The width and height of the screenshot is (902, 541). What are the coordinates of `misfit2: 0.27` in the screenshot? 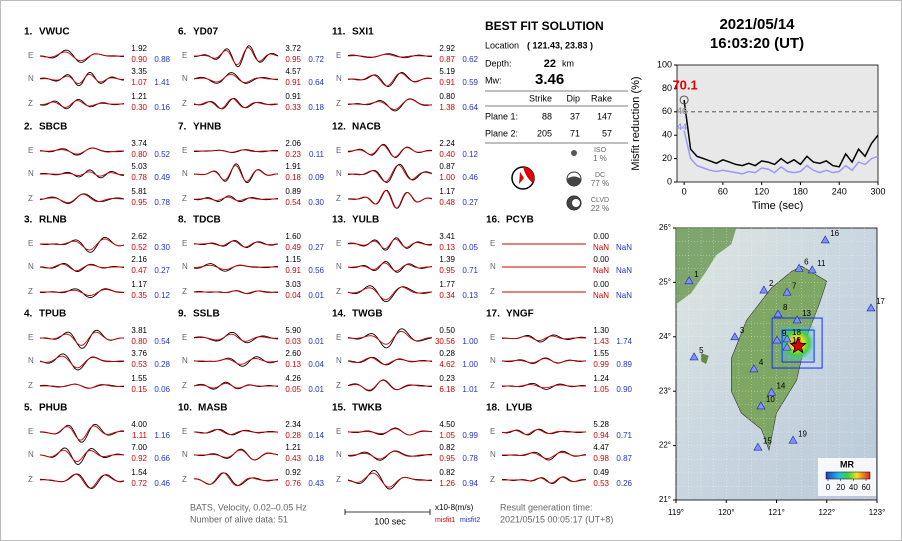 It's located at (316, 247).